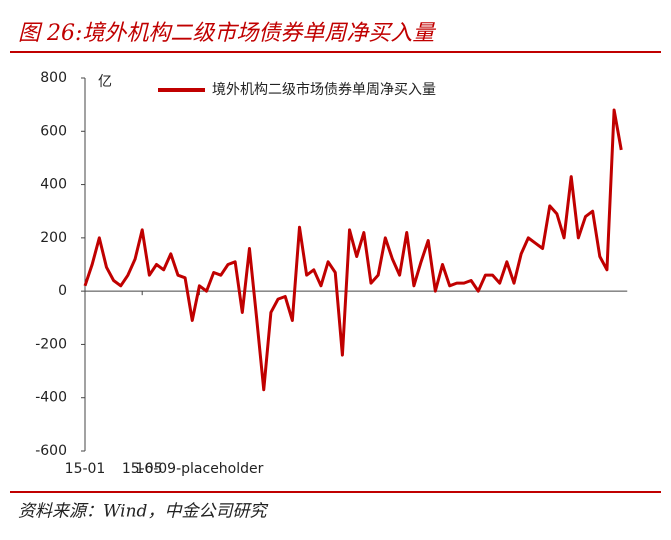 Image resolution: width=671 pixels, height=540 pixels. Describe the element at coordinates (324, 89) in the screenshot. I see `legend-label: 境外机构二级市场债券单周净买入量` at that location.